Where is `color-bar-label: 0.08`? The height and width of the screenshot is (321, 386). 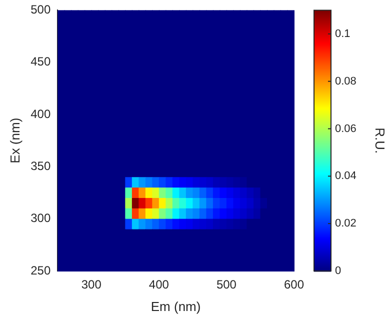
color-bar-label: 0.08 is located at coordinates (345, 81).